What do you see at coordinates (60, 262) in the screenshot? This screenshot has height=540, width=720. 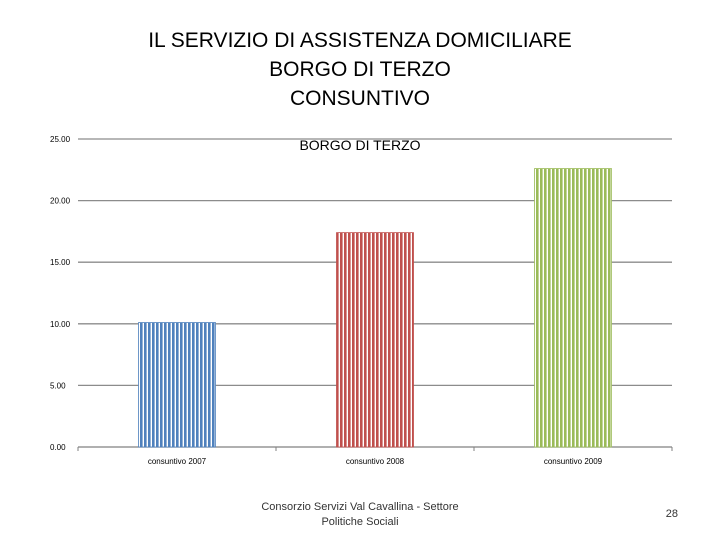 I see `y-tick-label: 15.00` at bounding box center [60, 262].